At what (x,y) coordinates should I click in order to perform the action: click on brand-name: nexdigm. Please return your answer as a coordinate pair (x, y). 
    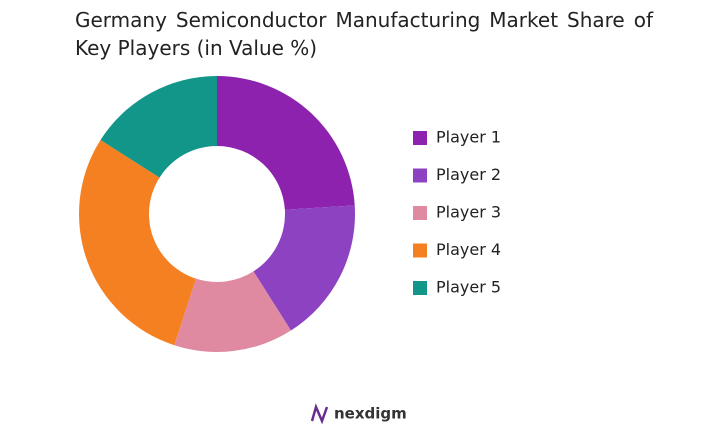
    Looking at the image, I should click on (370, 414).